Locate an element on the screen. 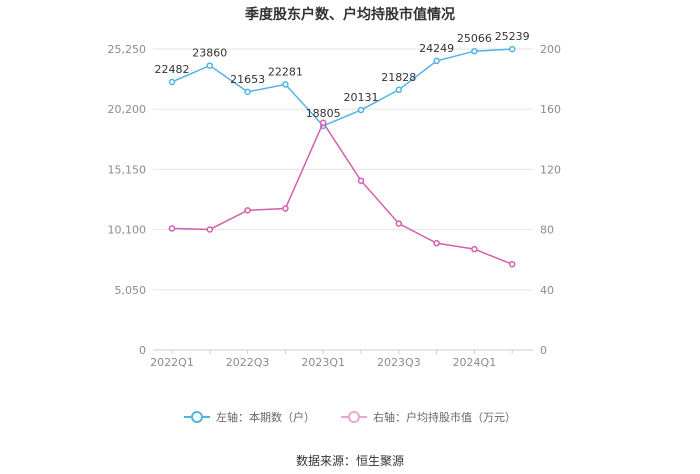 Image resolution: width=700 pixels, height=474 pixels. left-axis-tick-label: 15,150 is located at coordinates (127, 169).